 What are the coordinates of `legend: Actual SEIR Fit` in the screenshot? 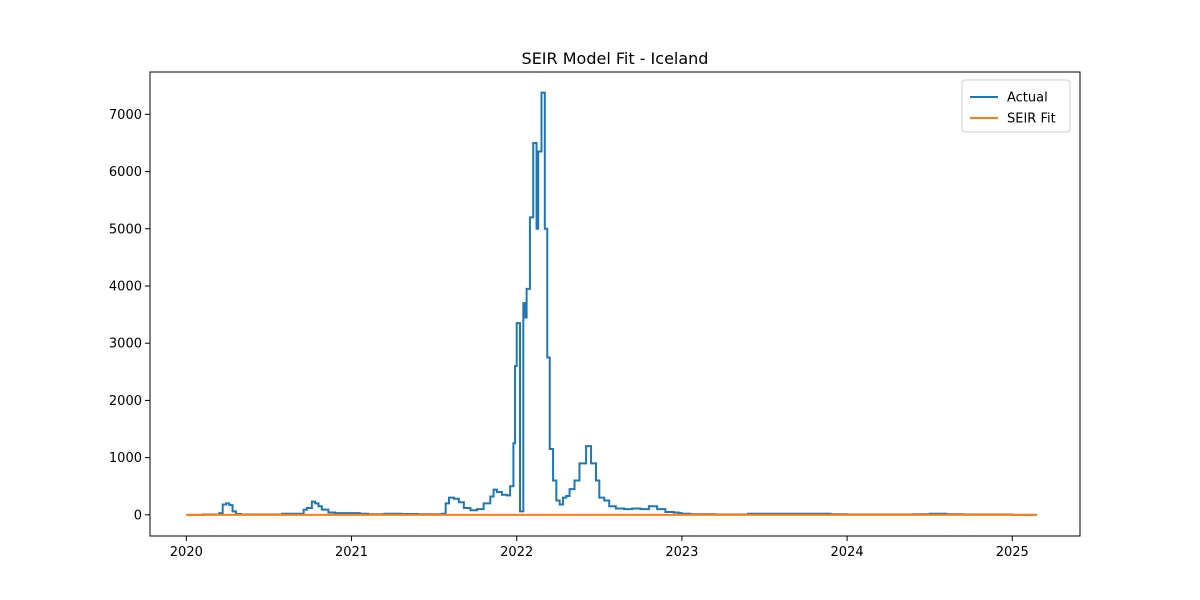 It's located at (1016, 106).